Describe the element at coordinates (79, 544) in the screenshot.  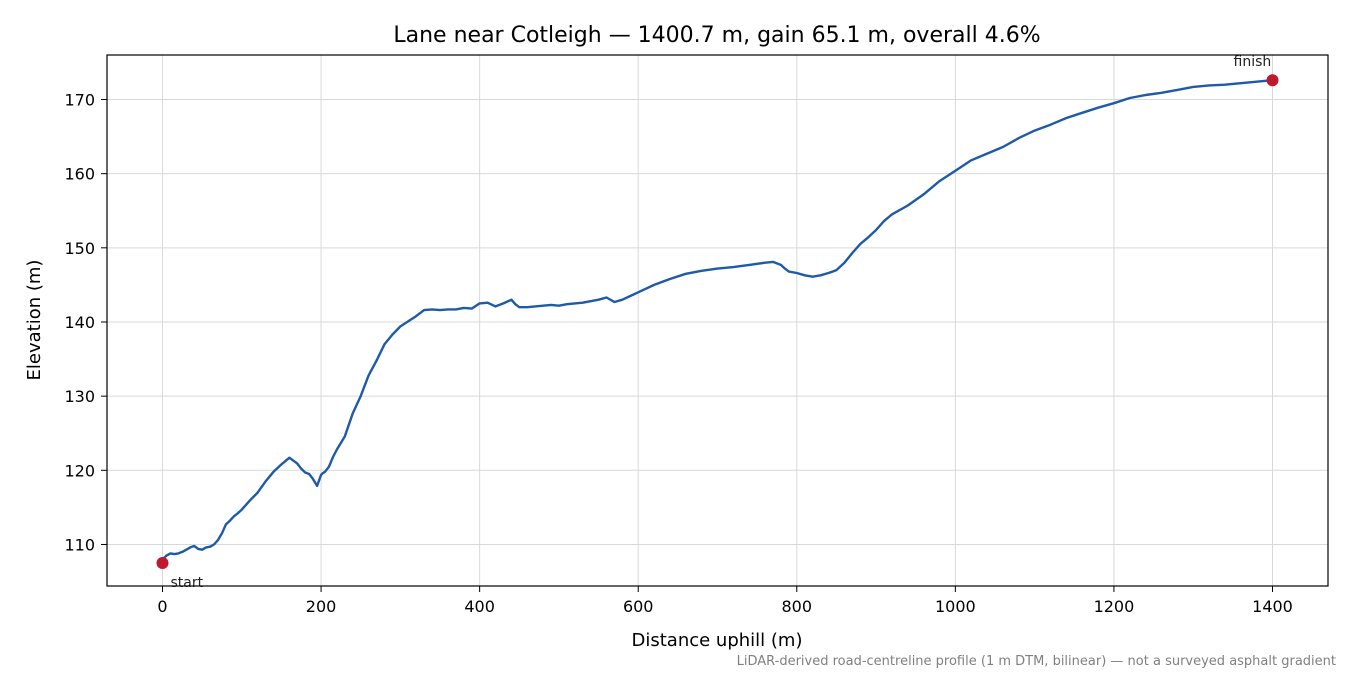
I see `y-tick-label: 110` at that location.